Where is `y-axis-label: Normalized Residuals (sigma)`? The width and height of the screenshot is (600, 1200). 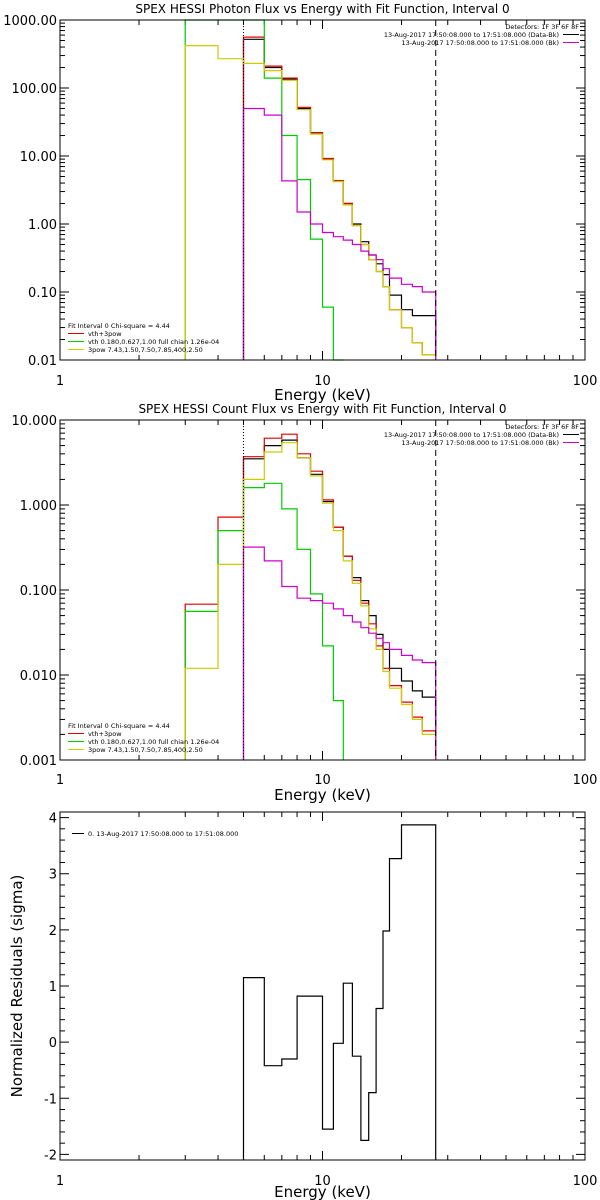
y-axis-label: Normalized Residuals (sigma) is located at coordinates (17, 986).